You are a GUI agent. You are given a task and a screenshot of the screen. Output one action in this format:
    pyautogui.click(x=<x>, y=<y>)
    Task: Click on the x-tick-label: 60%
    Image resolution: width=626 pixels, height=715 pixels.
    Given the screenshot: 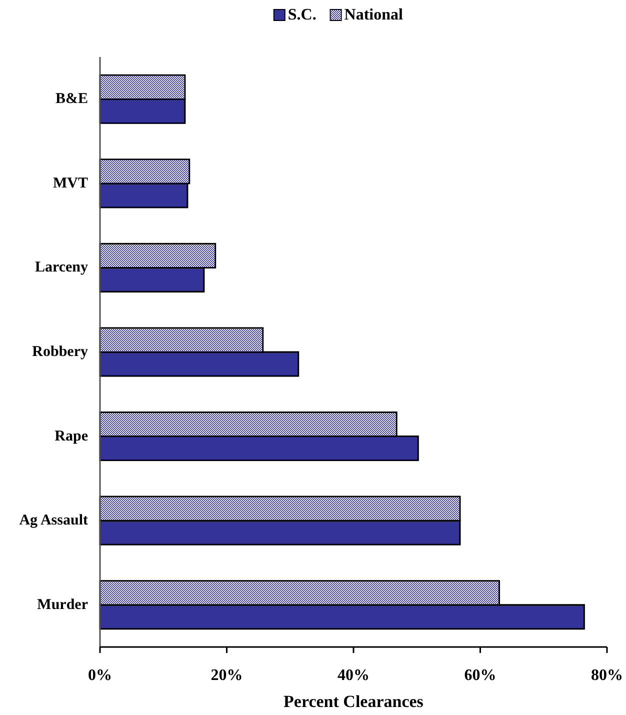 What is the action you would take?
    pyautogui.click(x=480, y=675)
    